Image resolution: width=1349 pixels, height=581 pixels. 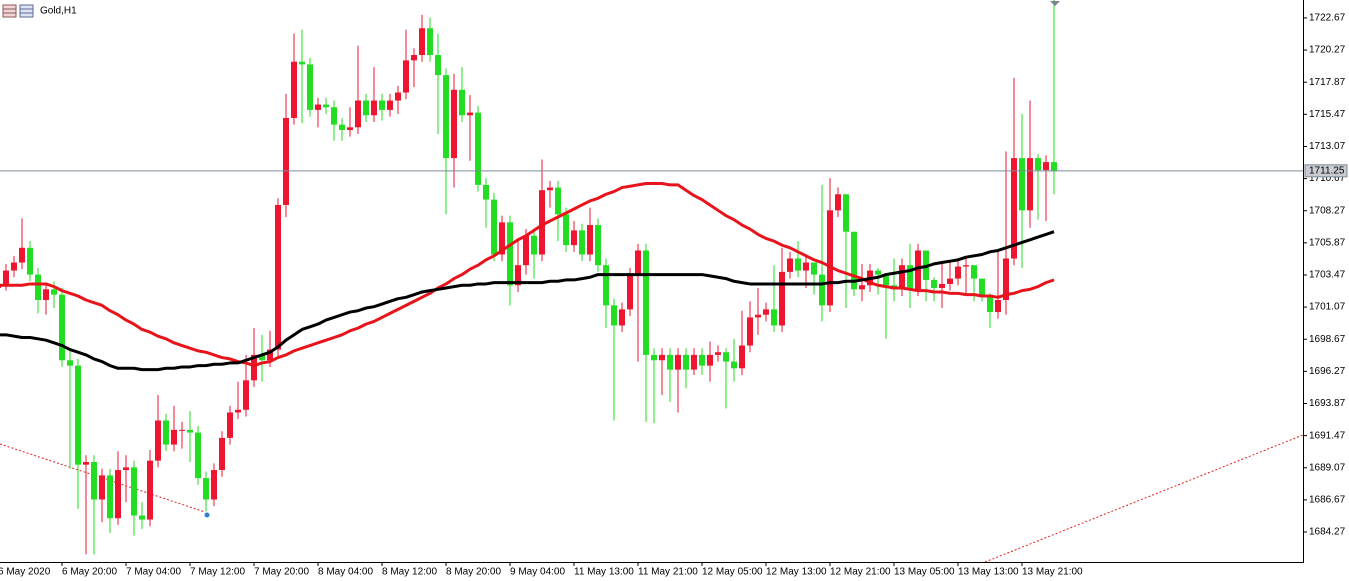 I want to click on x-tick-label: 13 May 13:00, so click(x=988, y=572).